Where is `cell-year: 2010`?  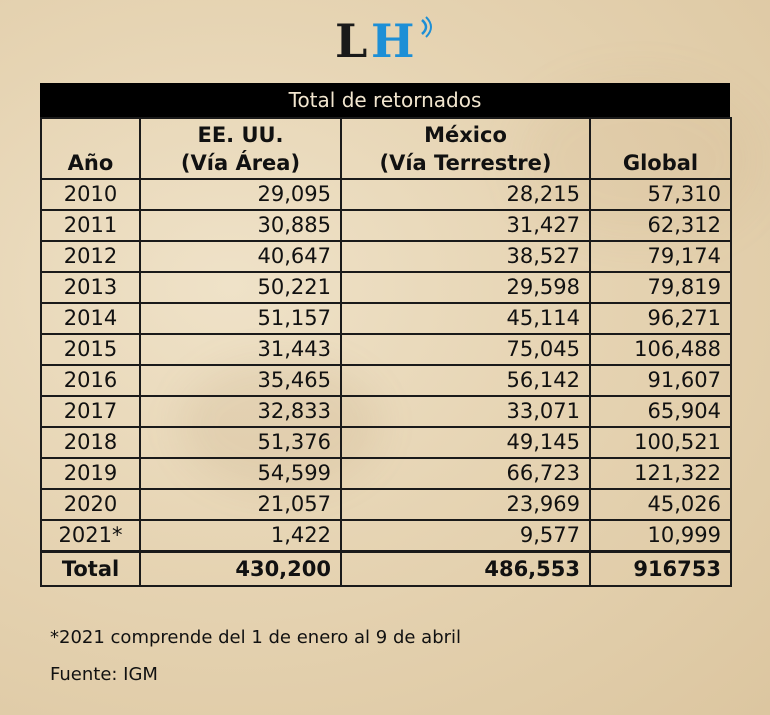
cell-year: 2010 is located at coordinates (90, 194).